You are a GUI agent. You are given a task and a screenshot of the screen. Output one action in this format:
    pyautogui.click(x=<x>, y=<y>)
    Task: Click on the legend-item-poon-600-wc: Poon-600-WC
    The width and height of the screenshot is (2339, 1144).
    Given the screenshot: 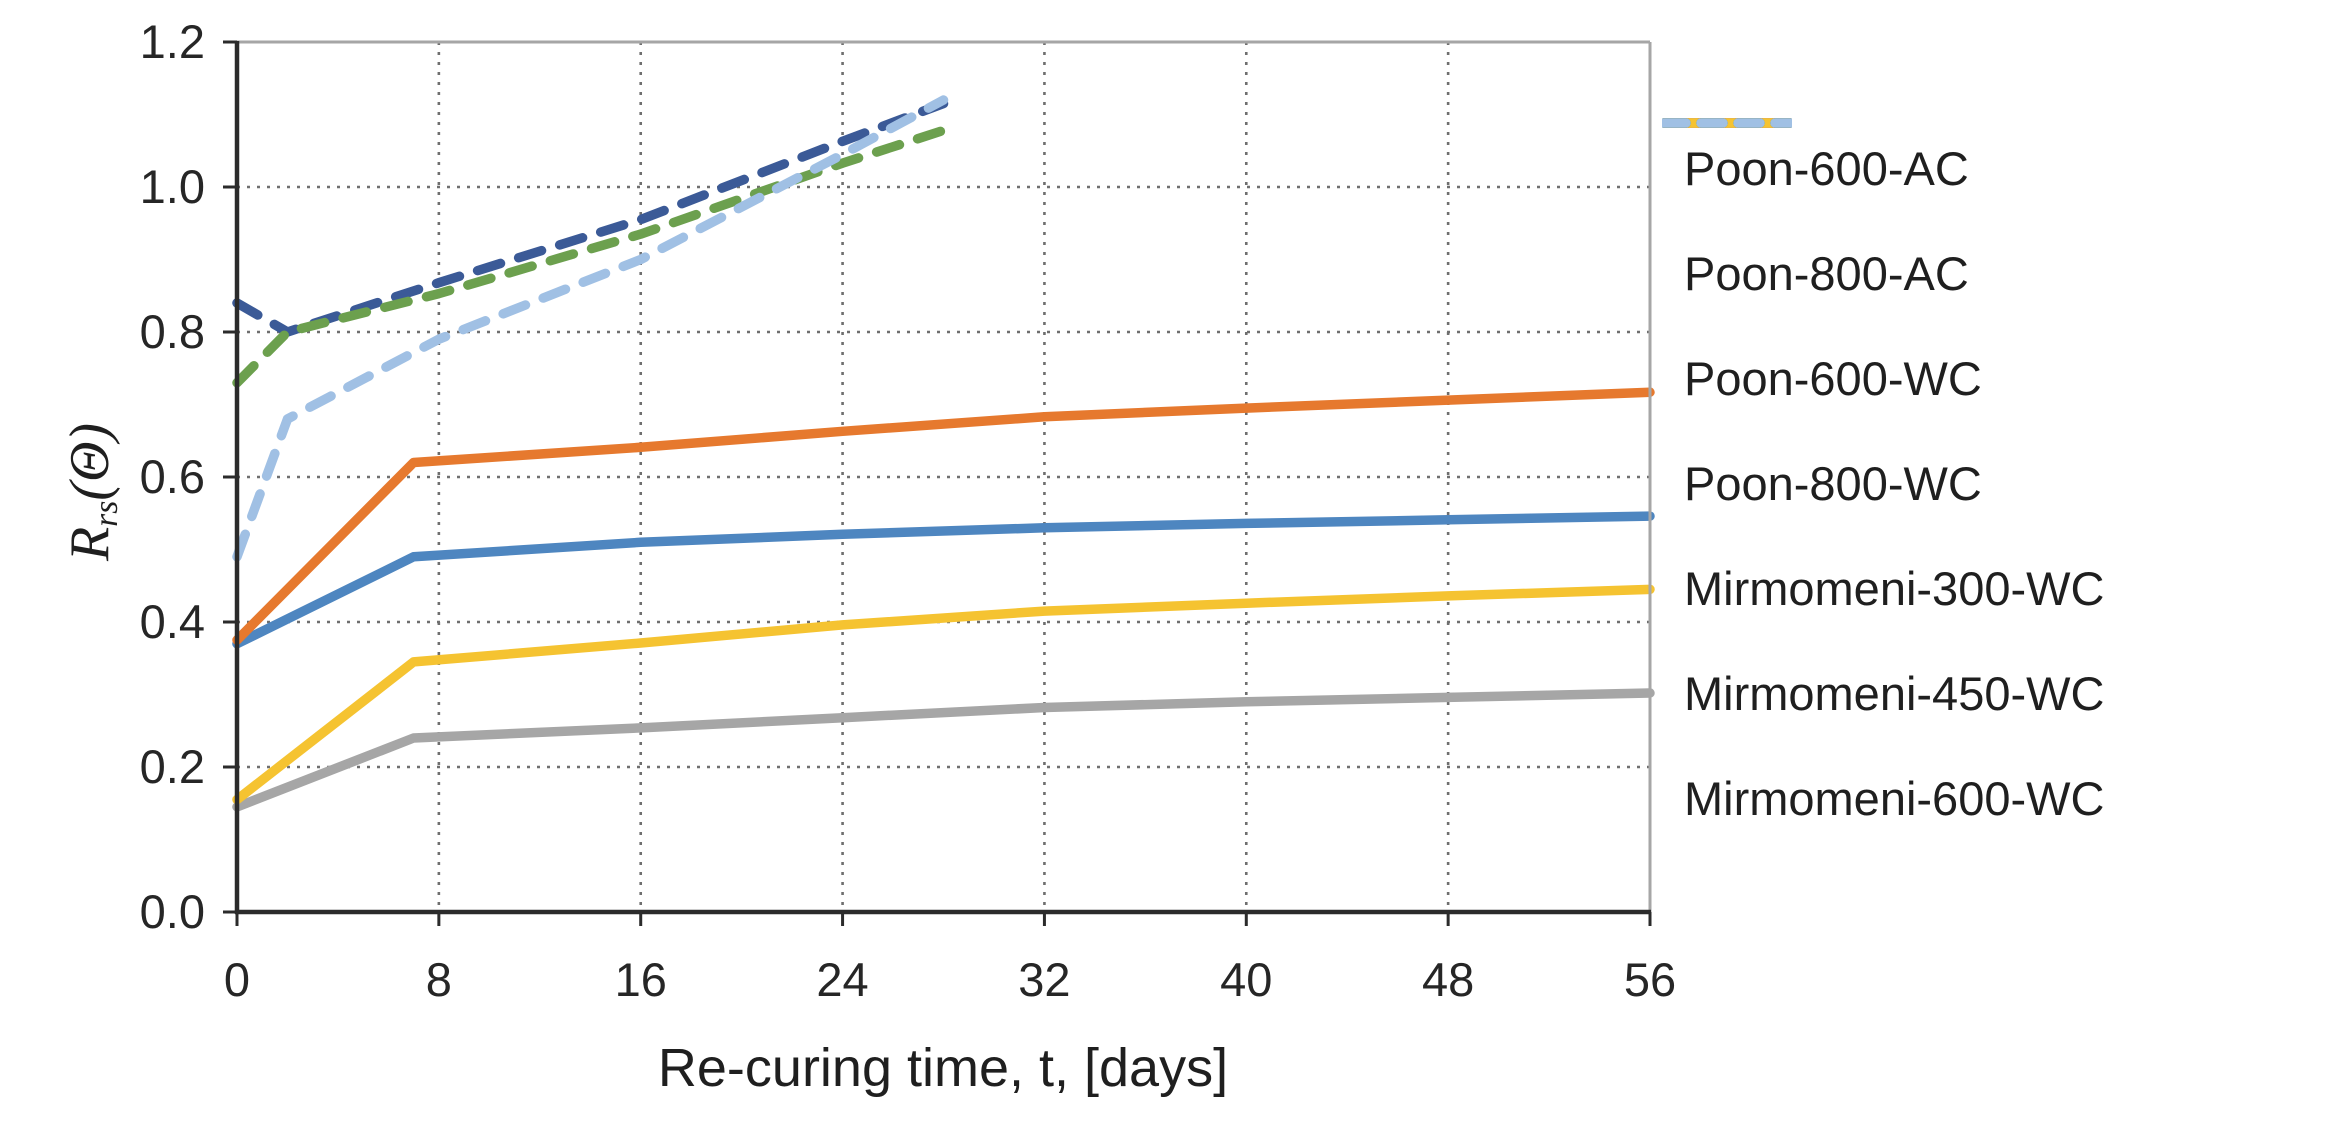 What is the action you would take?
    pyautogui.click(x=1883, y=274)
    